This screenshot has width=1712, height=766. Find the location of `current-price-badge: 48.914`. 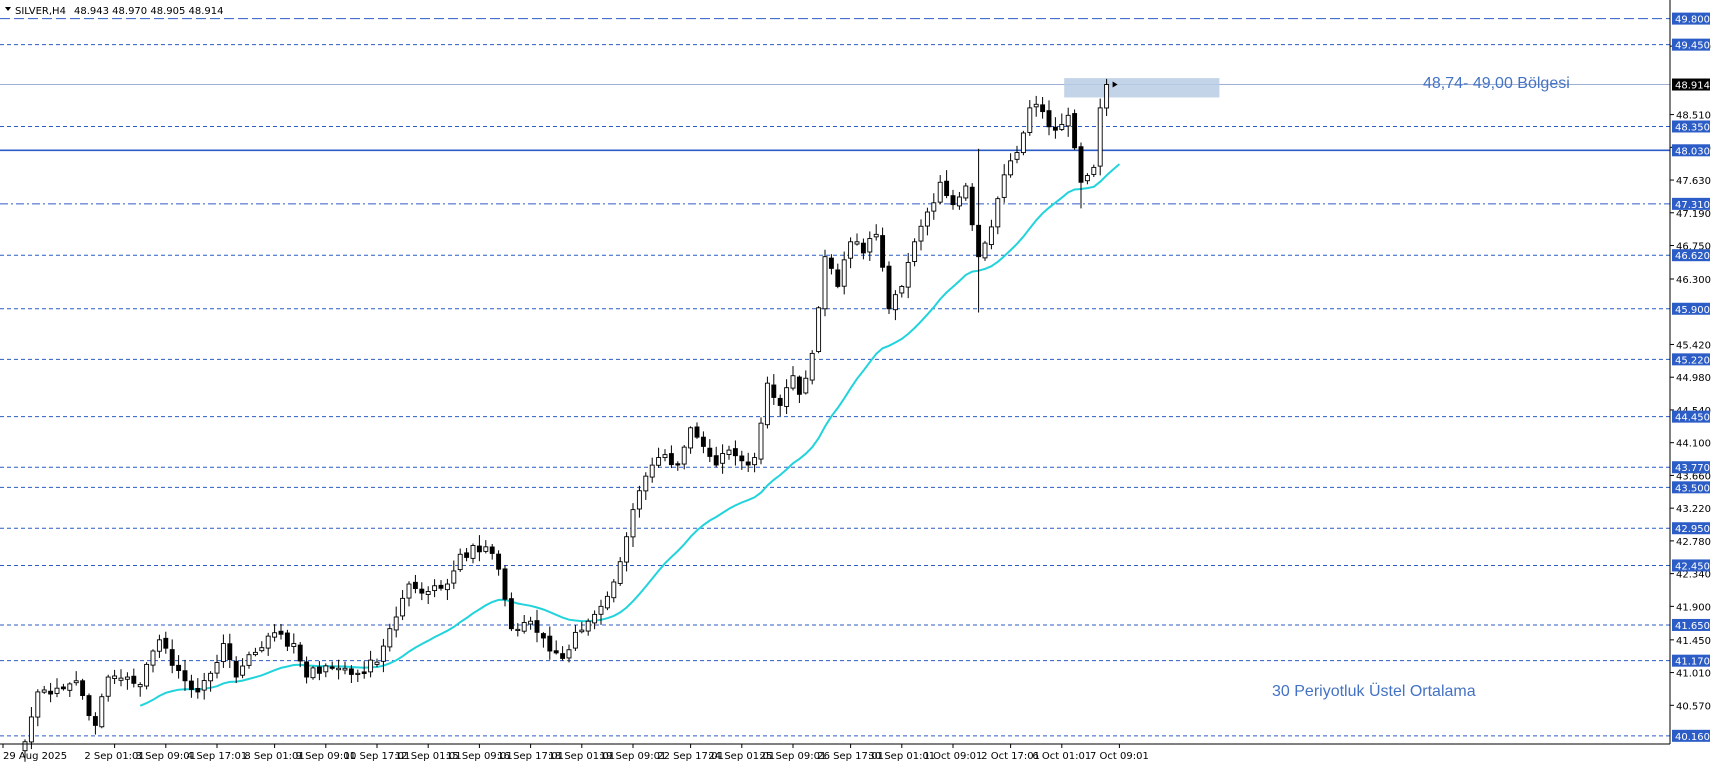

current-price-badge: 48.914 is located at coordinates (1691, 85).